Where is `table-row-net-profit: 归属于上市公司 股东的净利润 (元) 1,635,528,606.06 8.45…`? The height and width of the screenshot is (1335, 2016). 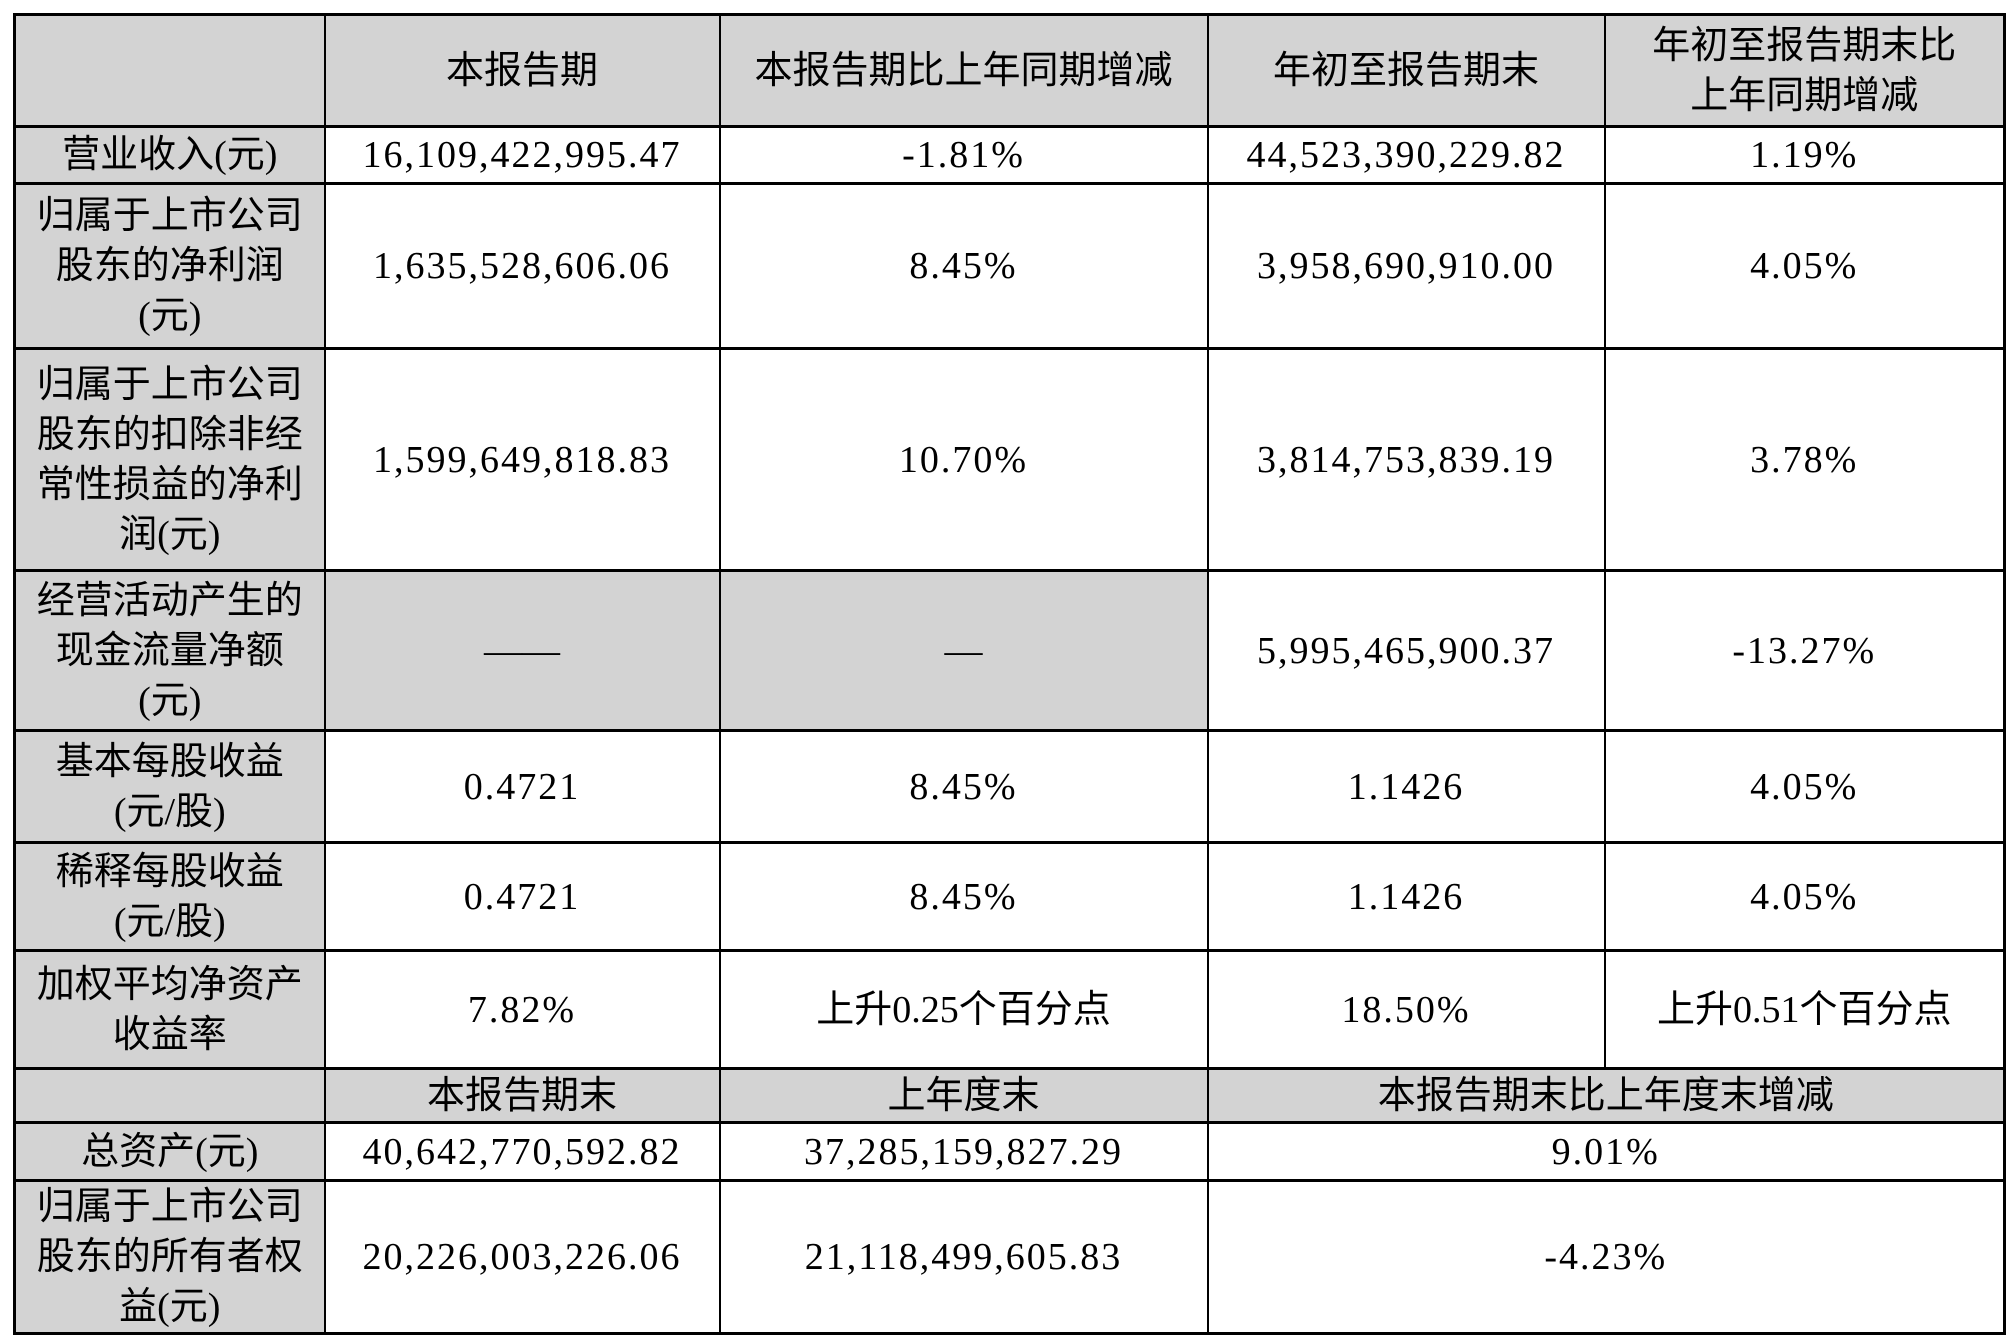 table-row-net-profit: 归属于上市公司 股东的净利润 (元) 1,635,528,606.06 8.45… is located at coordinates (1009, 266).